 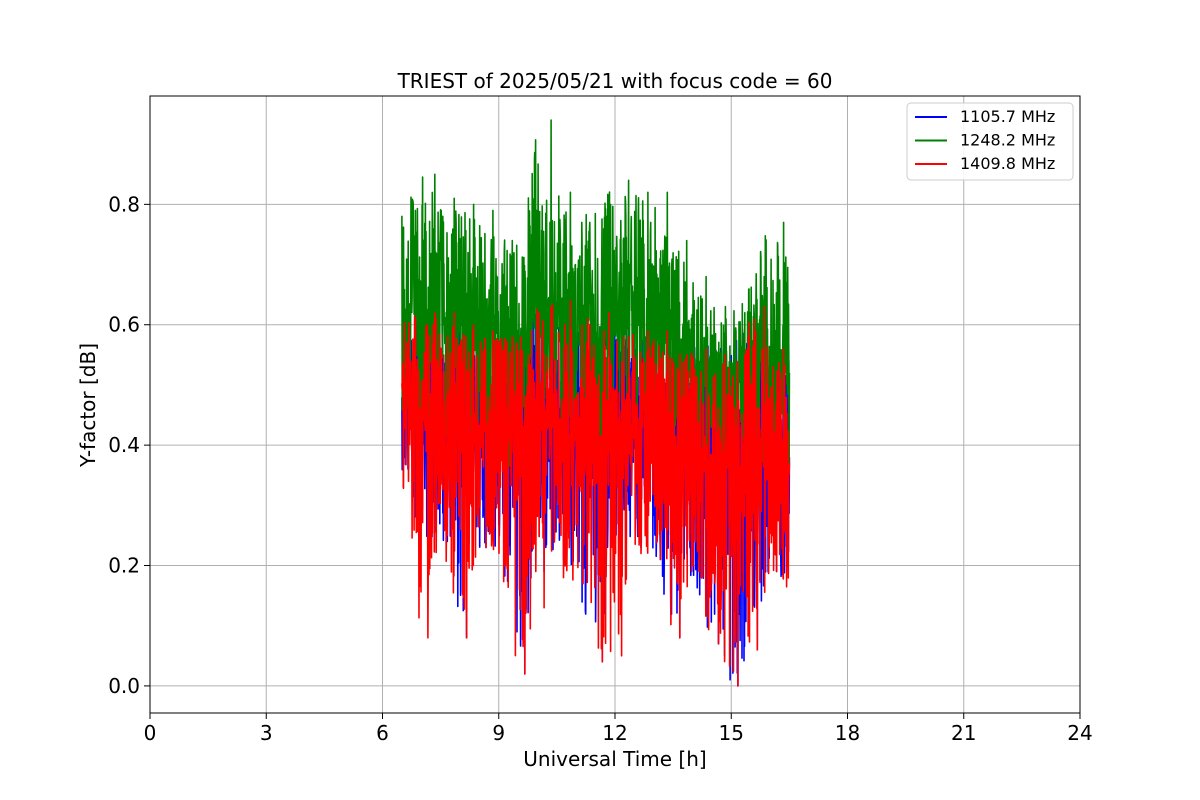 I want to click on y-tick-label: 0.8, so click(x=124, y=204).